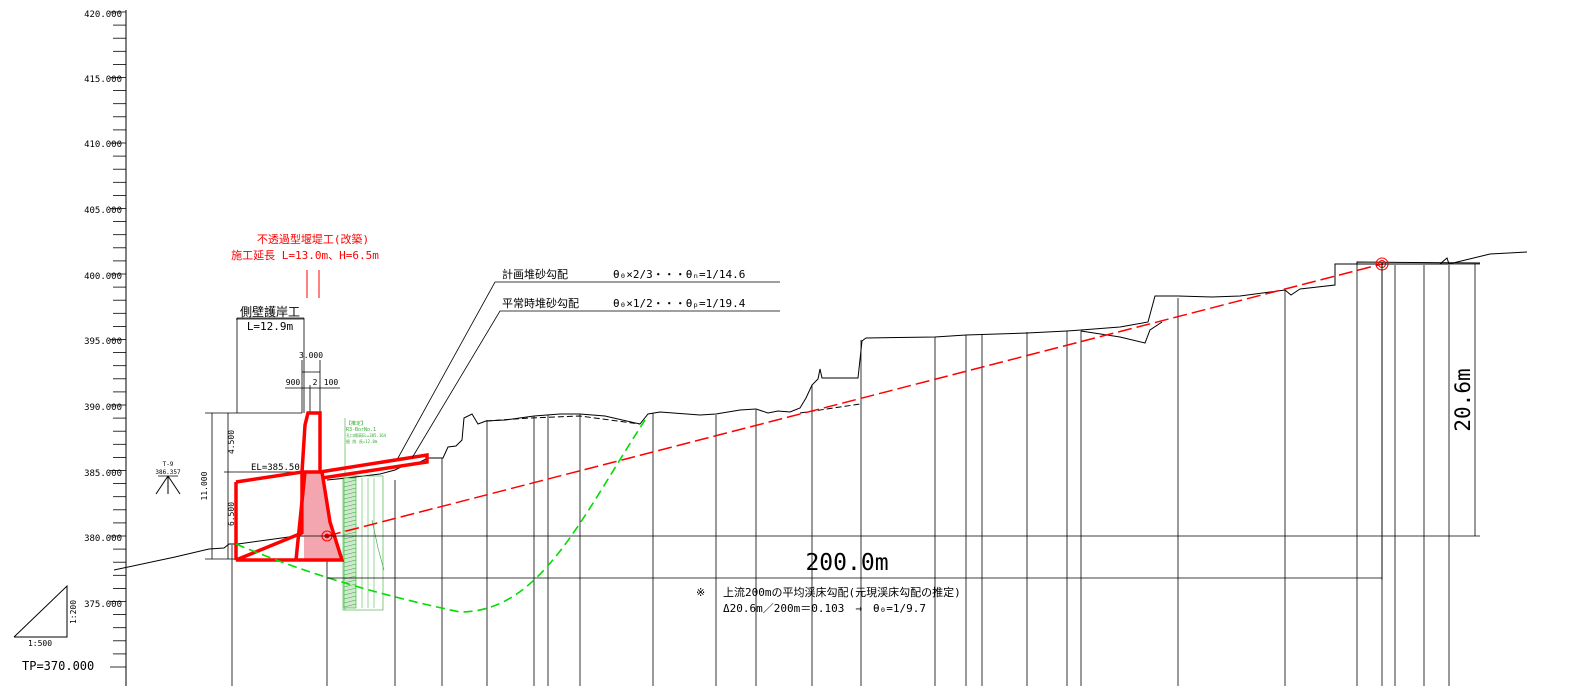 The image size is (1589, 686). I want to click on axis-label-395: 395.000, so click(103, 342).